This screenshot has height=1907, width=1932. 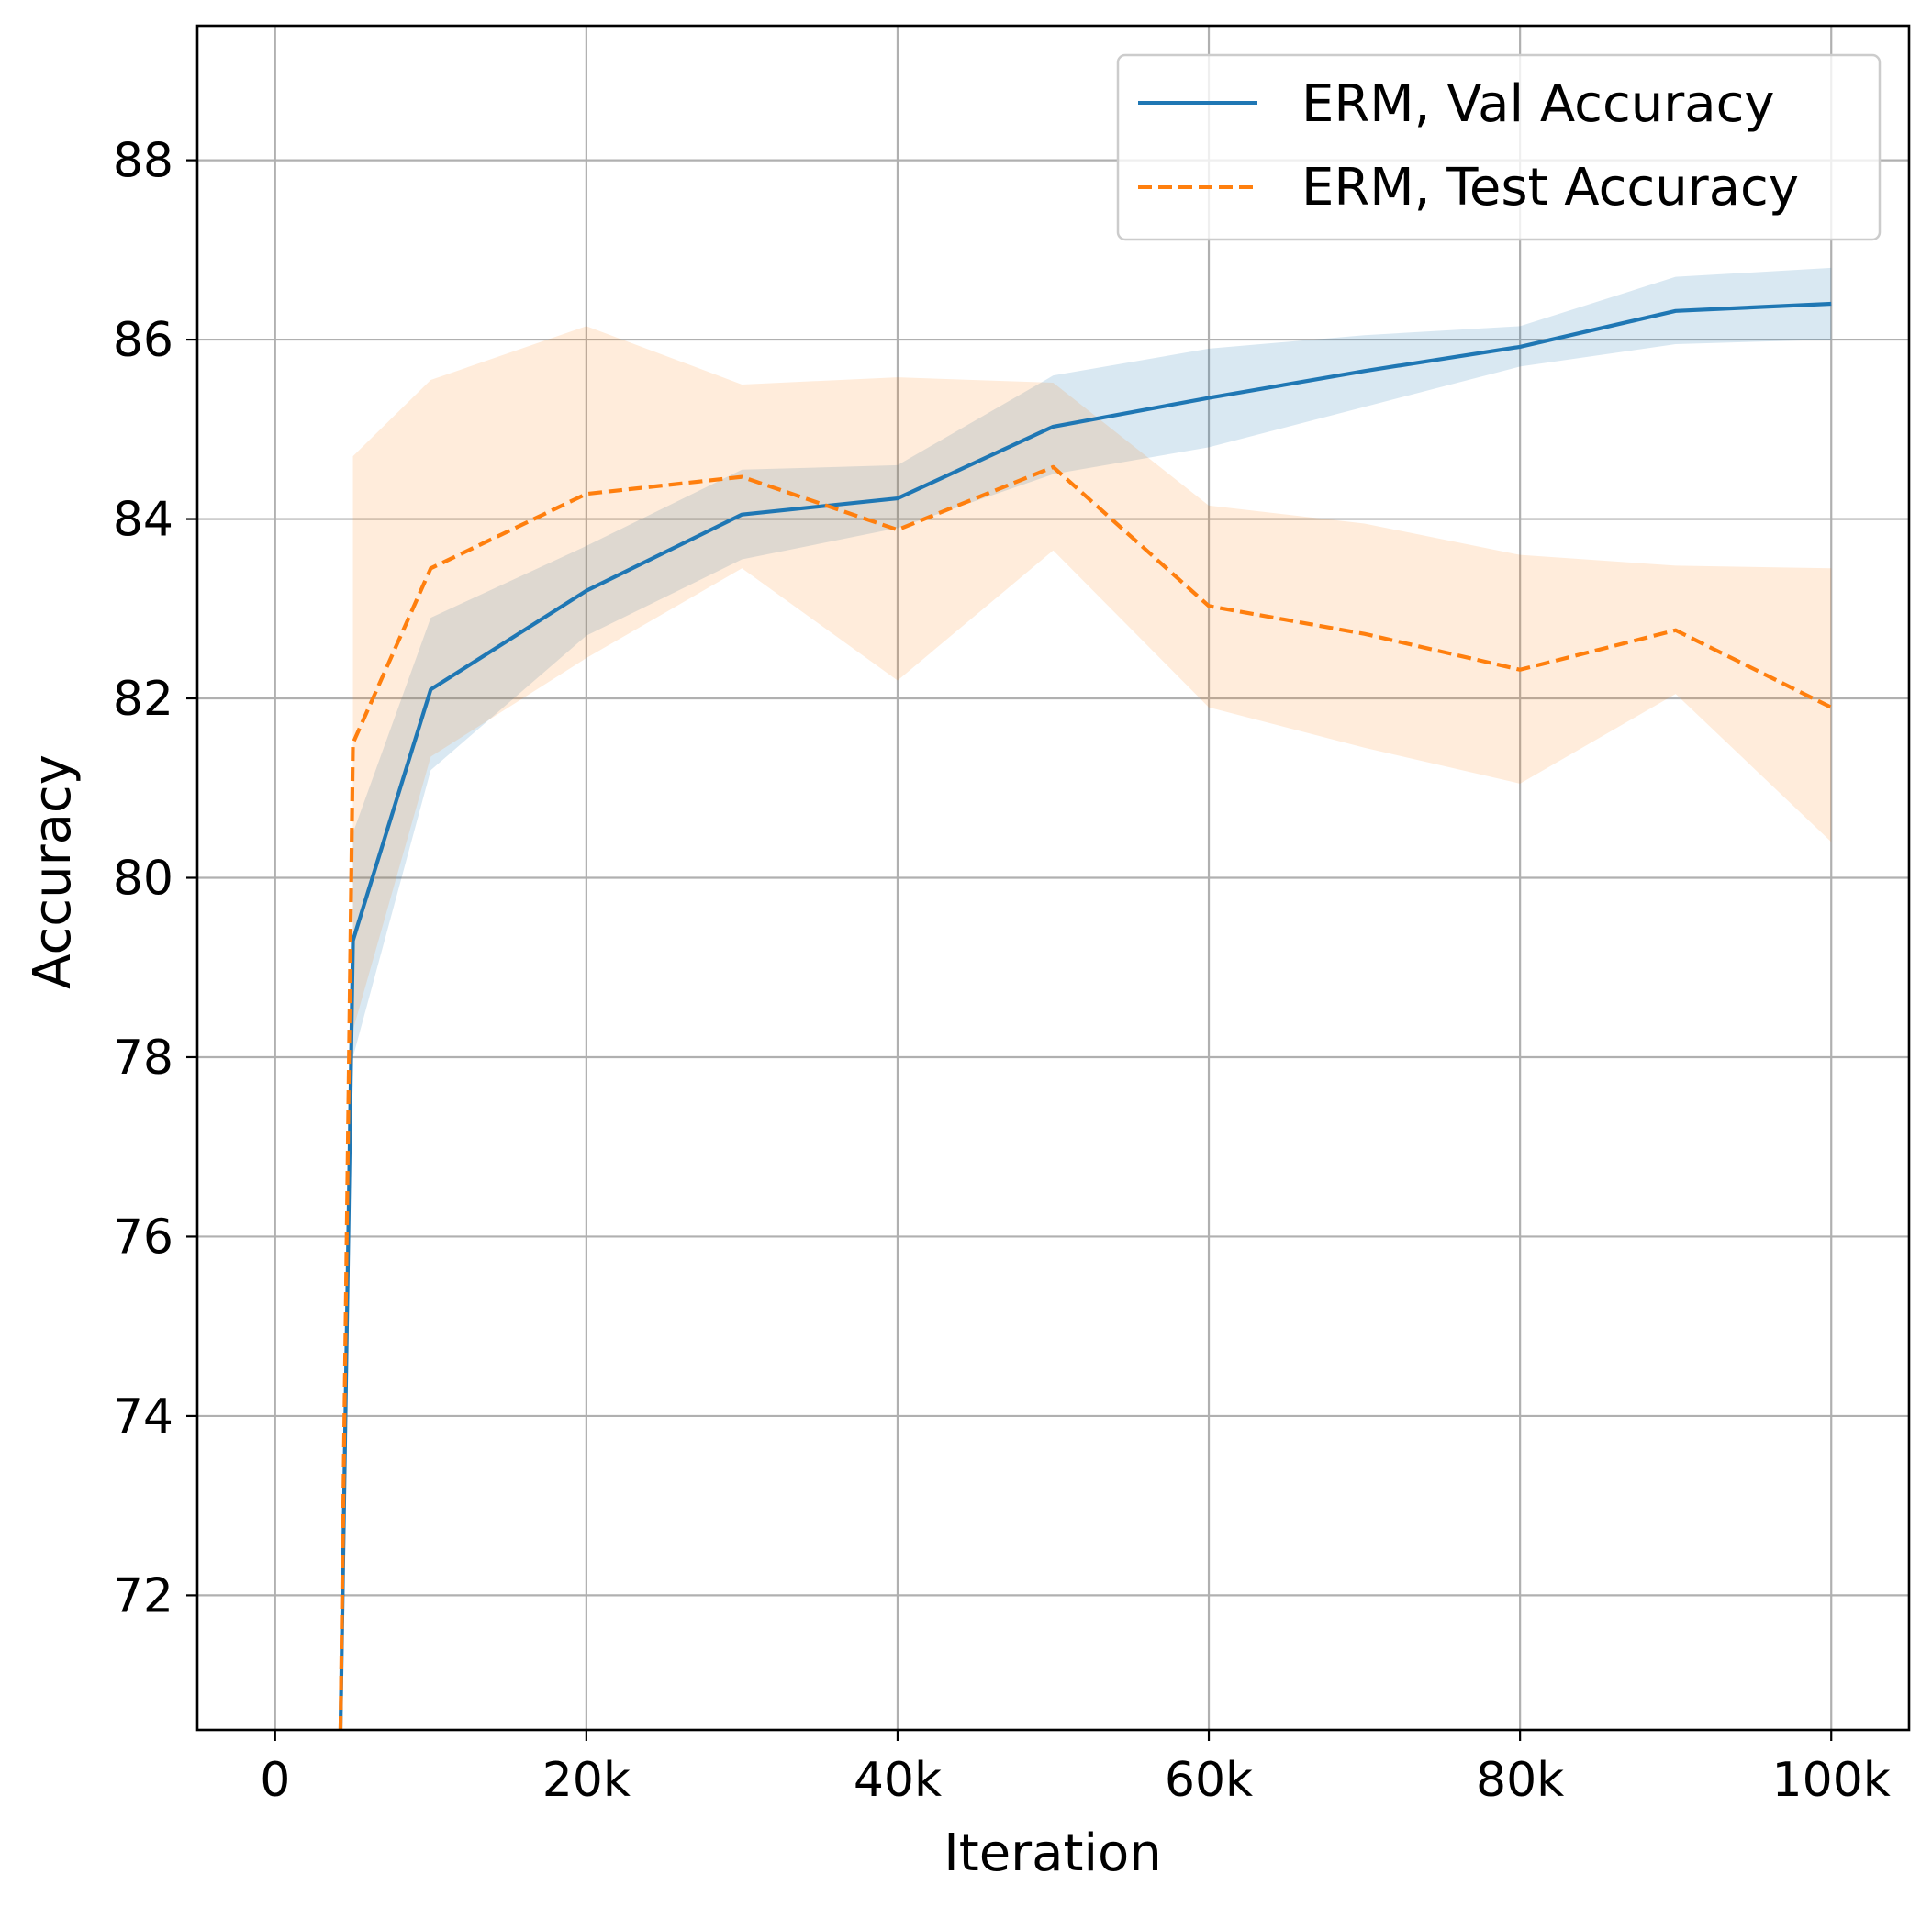 I want to click on y-tick-label: 88, so click(x=143, y=162).